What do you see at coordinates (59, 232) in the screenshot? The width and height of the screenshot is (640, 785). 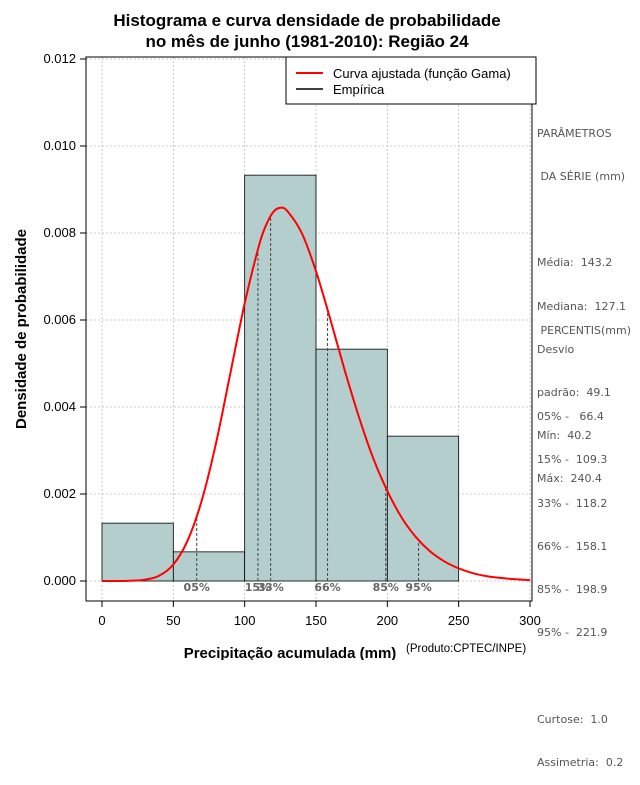 I see `y-tick-label: 0.008` at bounding box center [59, 232].